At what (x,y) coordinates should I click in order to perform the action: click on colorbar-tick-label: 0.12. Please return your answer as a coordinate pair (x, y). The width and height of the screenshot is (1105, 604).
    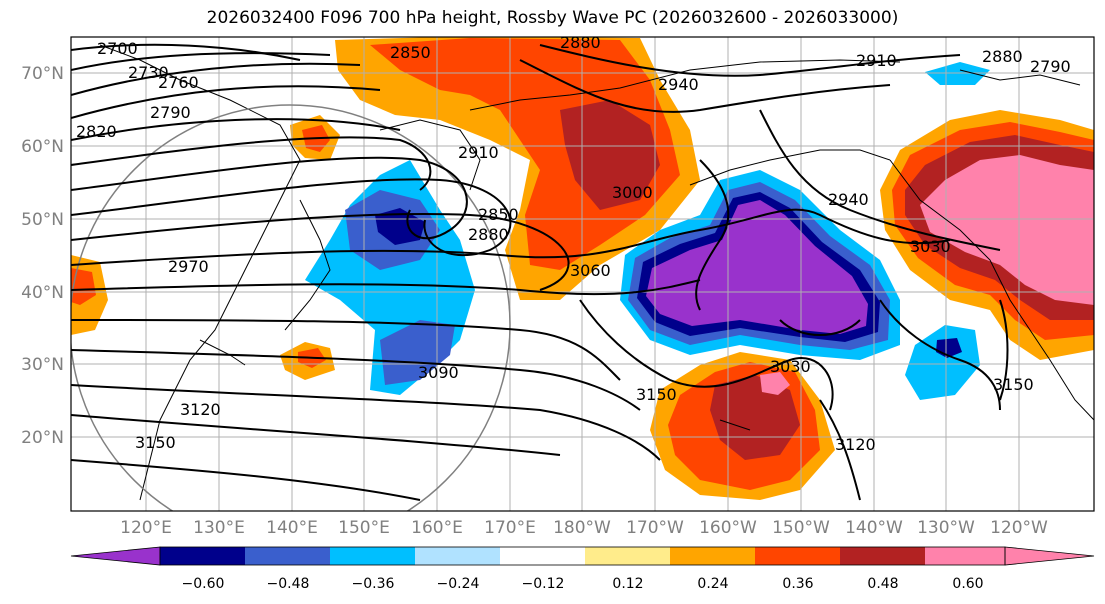
    Looking at the image, I should click on (627, 584).